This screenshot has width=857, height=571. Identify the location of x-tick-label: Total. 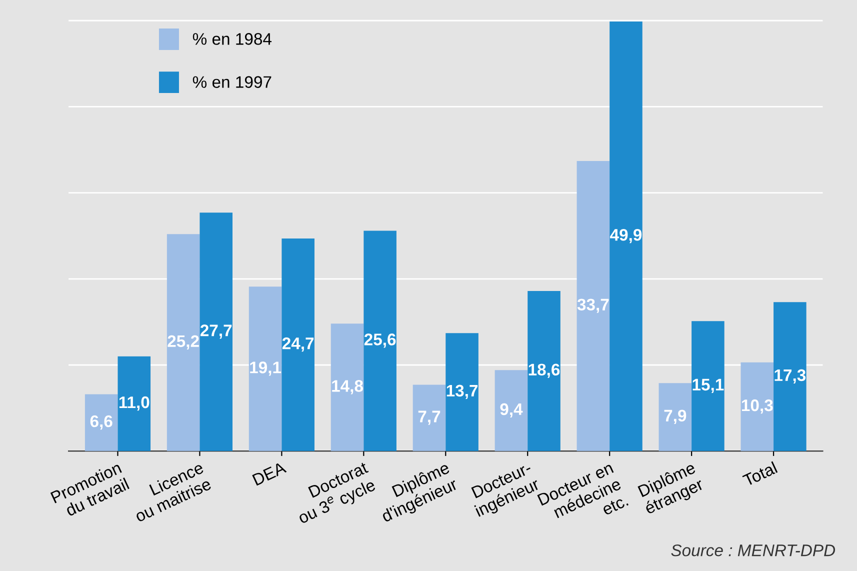
(760, 474).